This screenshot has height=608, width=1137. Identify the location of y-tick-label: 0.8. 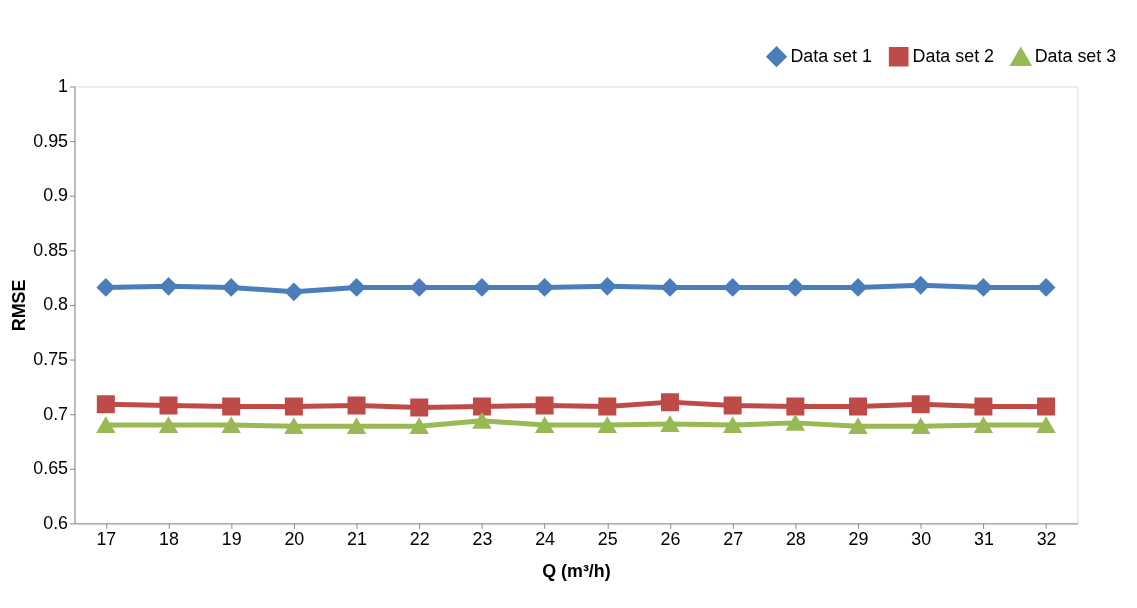
(56, 304).